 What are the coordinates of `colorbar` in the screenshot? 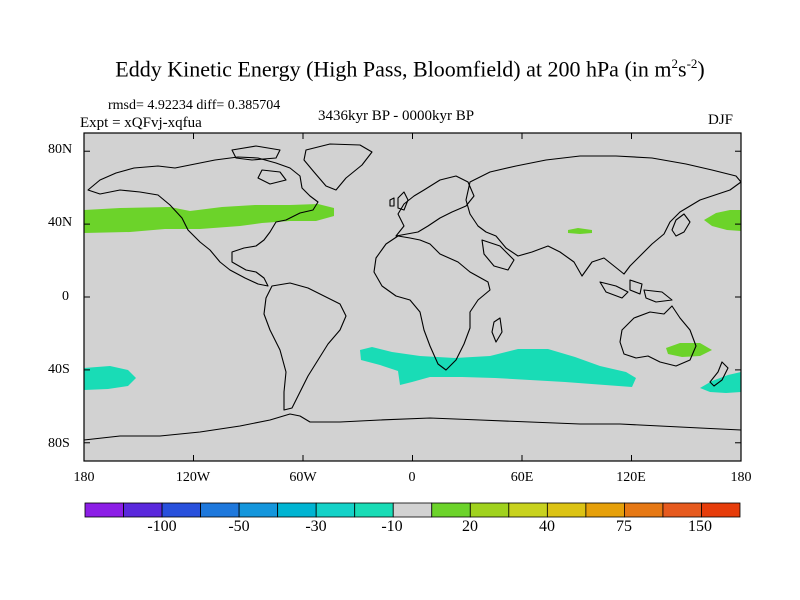 It's located at (412, 510).